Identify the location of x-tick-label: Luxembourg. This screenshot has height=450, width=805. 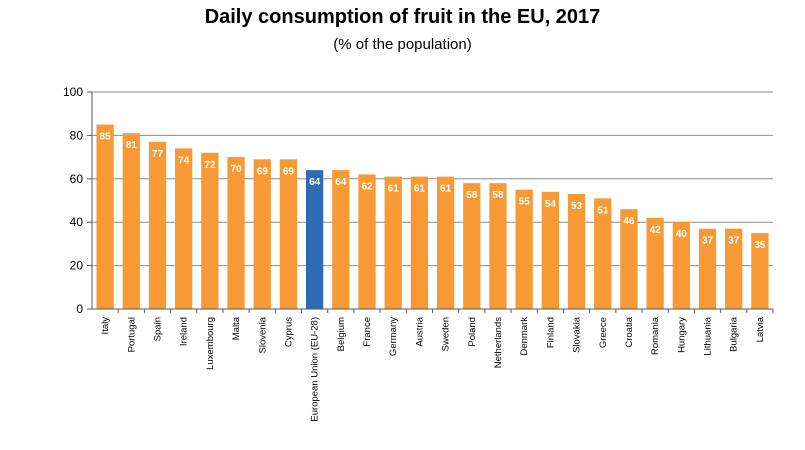
(210, 343).